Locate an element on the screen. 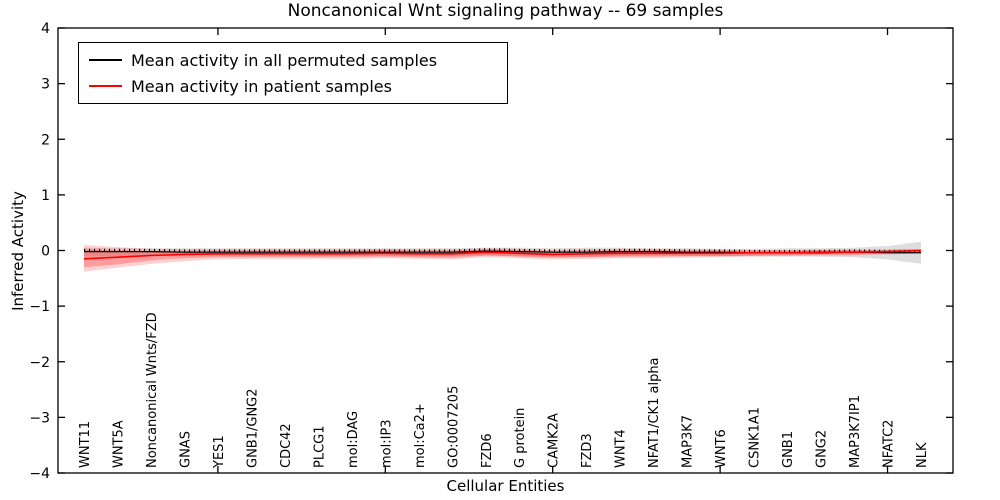 The height and width of the screenshot is (500, 1000). y-tick-label: −2 is located at coordinates (39, 363).